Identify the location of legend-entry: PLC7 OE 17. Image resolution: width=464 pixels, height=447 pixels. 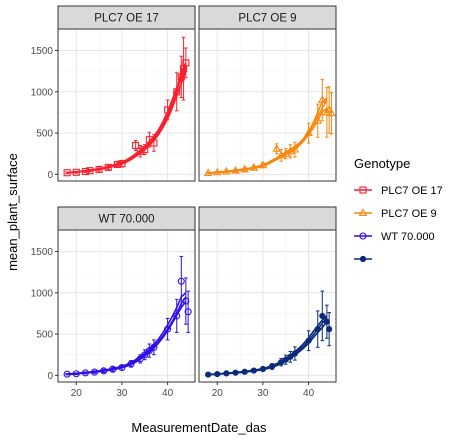
(398, 191).